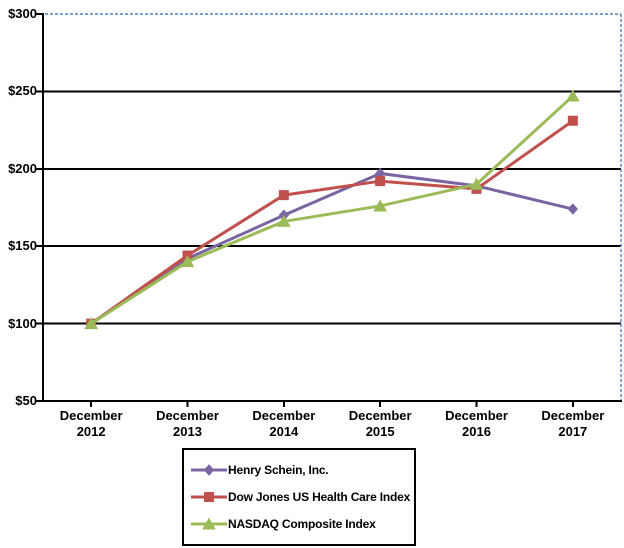 This screenshot has height=548, width=624. I want to click on diamond-legend-marker-icon, so click(209, 470).